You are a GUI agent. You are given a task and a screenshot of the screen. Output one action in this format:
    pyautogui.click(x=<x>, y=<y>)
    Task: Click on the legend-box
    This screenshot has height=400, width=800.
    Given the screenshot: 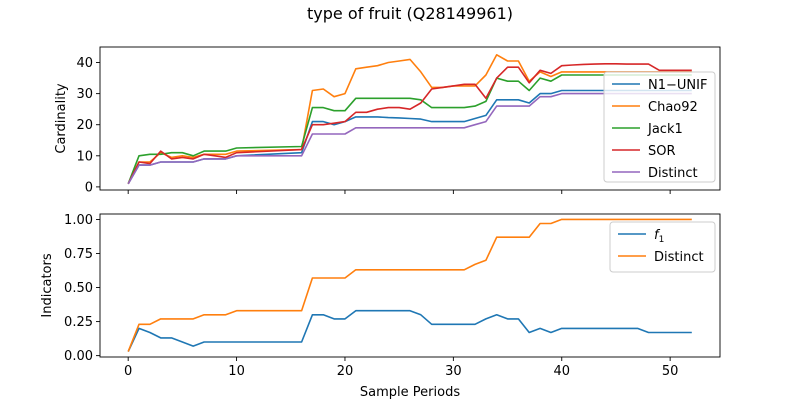 What is the action you would take?
    pyautogui.click(x=659, y=127)
    